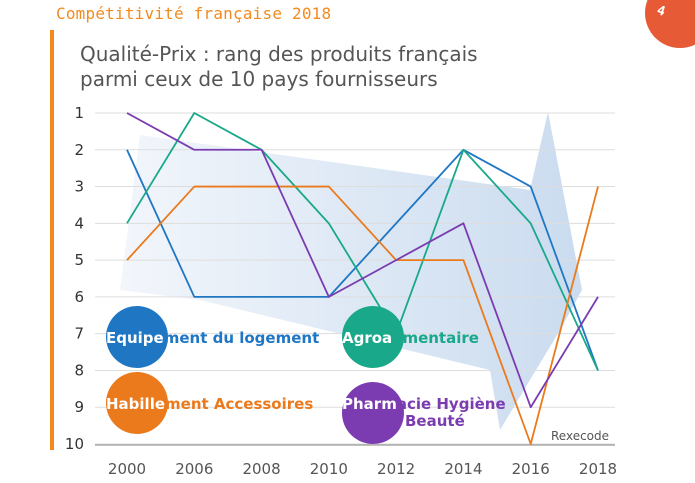 The image size is (695, 483). What do you see at coordinates (79, 223) in the screenshot?
I see `y-tick-label: 4` at bounding box center [79, 223].